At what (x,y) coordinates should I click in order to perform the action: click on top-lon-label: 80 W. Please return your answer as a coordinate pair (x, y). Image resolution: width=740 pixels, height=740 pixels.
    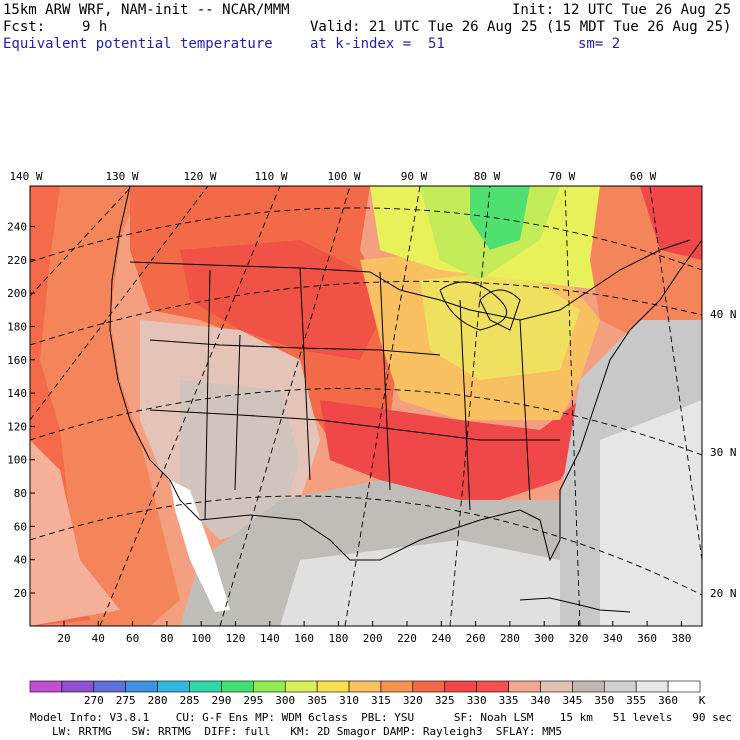
    Looking at the image, I should click on (487, 176).